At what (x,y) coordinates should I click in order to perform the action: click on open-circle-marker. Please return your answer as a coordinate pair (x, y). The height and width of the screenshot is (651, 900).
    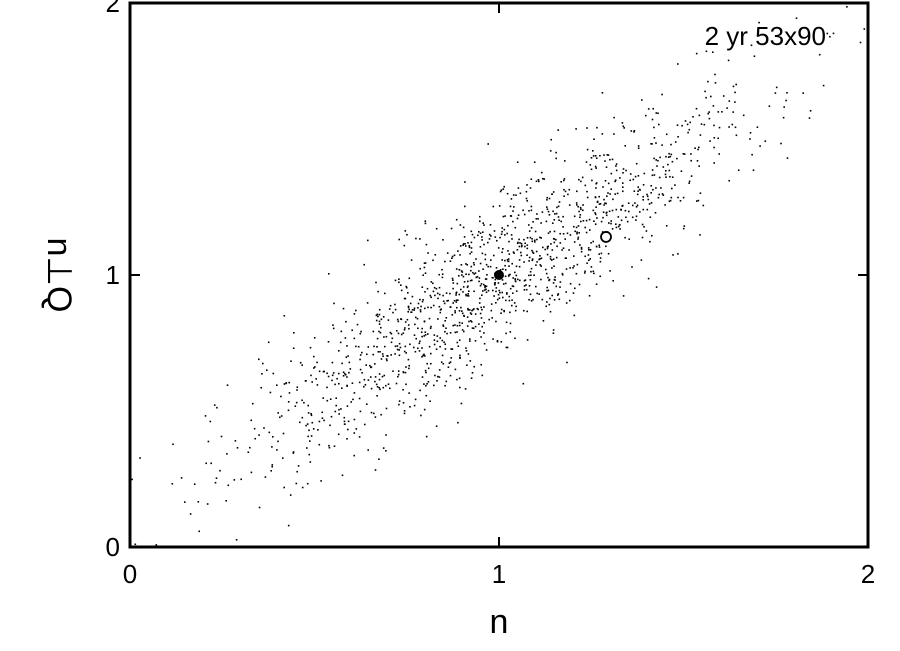
    Looking at the image, I should click on (606, 237).